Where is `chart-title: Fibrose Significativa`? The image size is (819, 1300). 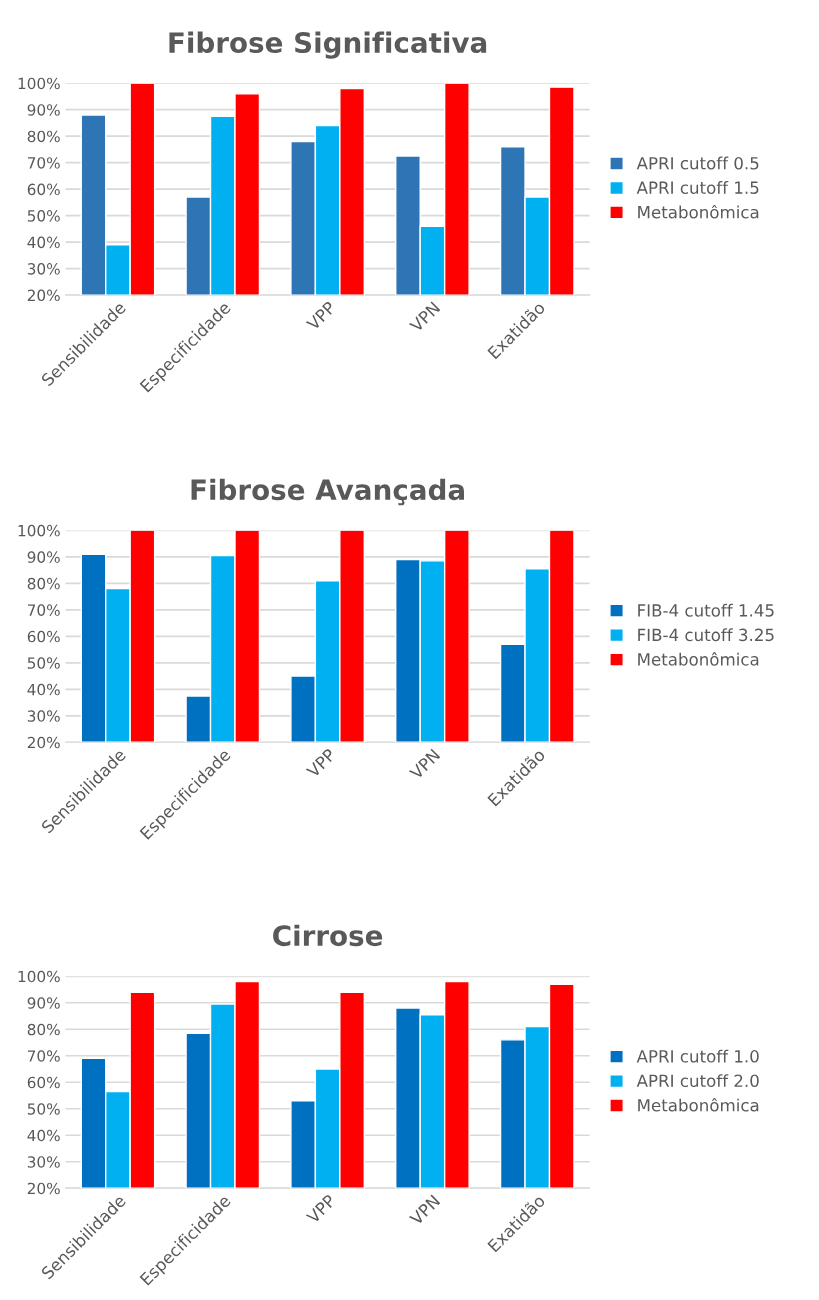
chart-title: Fibrose Significativa is located at coordinates (328, 45).